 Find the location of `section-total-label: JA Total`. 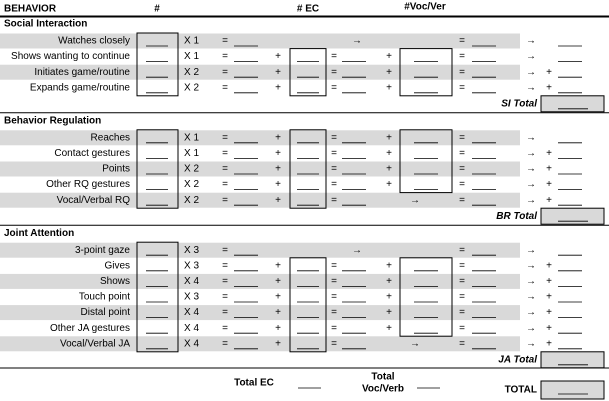

section-total-label: JA Total is located at coordinates (517, 359).